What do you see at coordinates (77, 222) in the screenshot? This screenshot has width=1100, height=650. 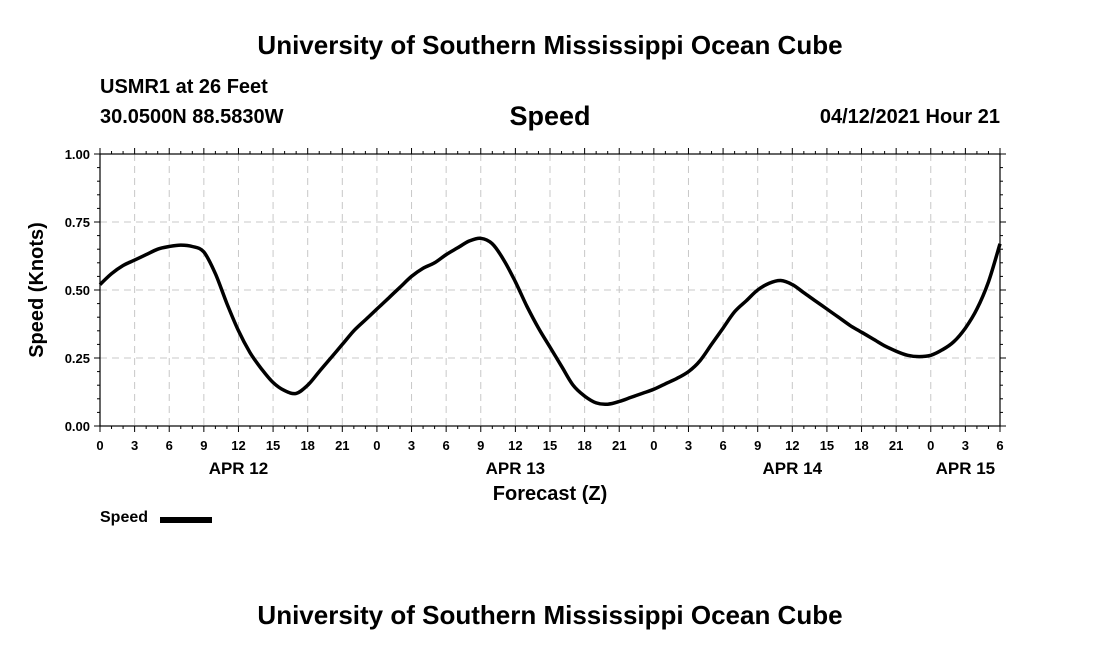 I see `y-tick-label: 0.75` at bounding box center [77, 222].